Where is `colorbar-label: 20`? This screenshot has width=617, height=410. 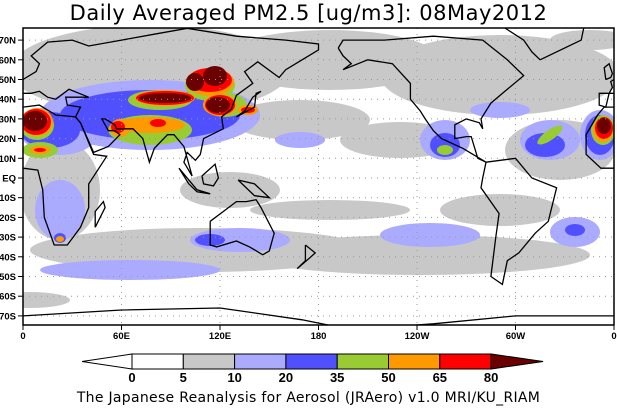 colorbar-label: 20 is located at coordinates (286, 377).